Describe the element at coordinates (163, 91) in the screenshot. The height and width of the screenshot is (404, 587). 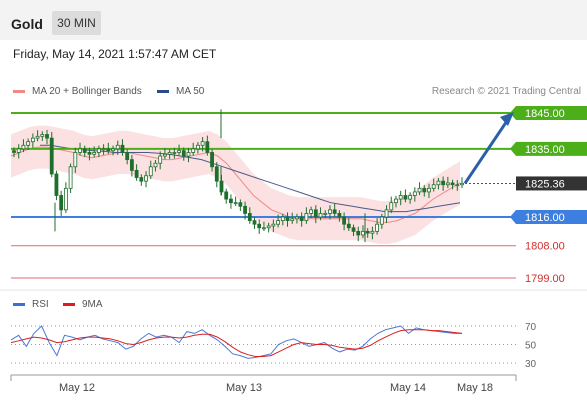
I see `ma50-swatch` at that location.